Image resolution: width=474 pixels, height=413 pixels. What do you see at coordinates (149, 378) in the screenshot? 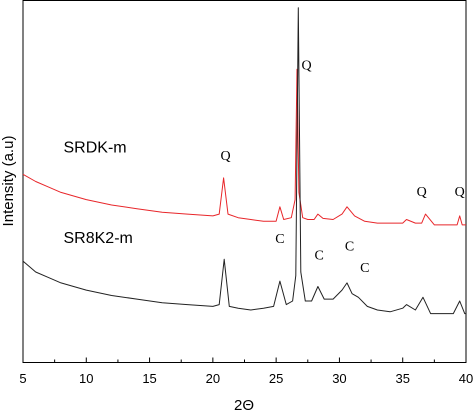
I see `x-tick-label-15: 15` at bounding box center [149, 378].